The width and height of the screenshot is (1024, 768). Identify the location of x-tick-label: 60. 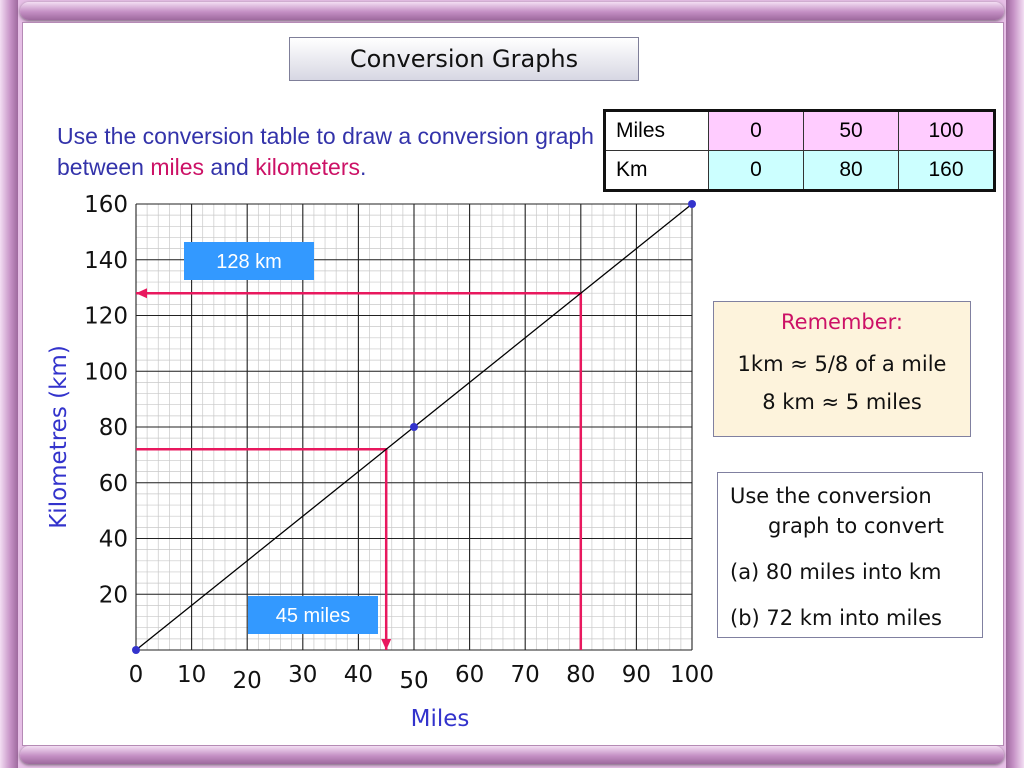
(469, 675).